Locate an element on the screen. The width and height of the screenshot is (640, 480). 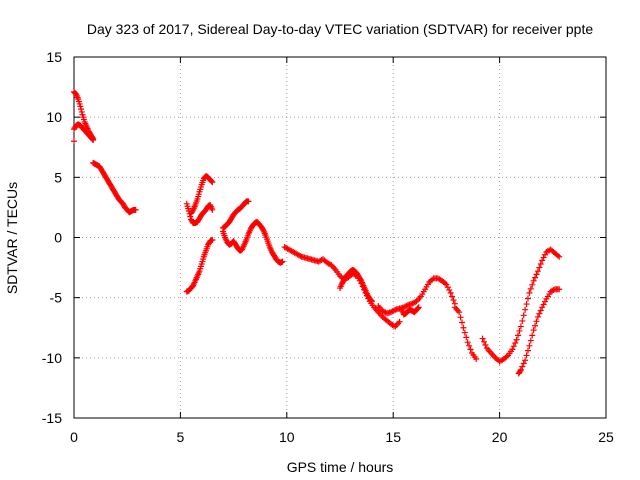
data-series-g is located at coordinates (252, 242).